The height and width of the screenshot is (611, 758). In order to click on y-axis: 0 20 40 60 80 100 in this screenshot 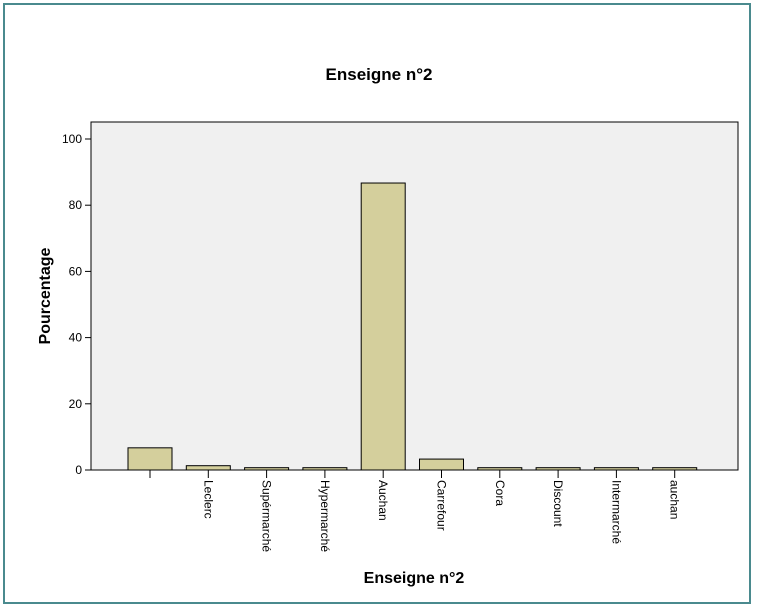, I will do `click(76, 304)`.